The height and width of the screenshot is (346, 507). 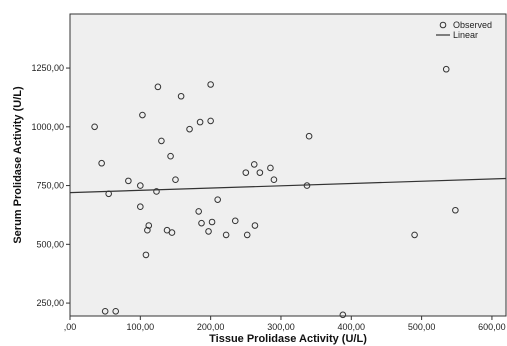 I want to click on y-tick-label: 750,00, so click(x=50, y=186).